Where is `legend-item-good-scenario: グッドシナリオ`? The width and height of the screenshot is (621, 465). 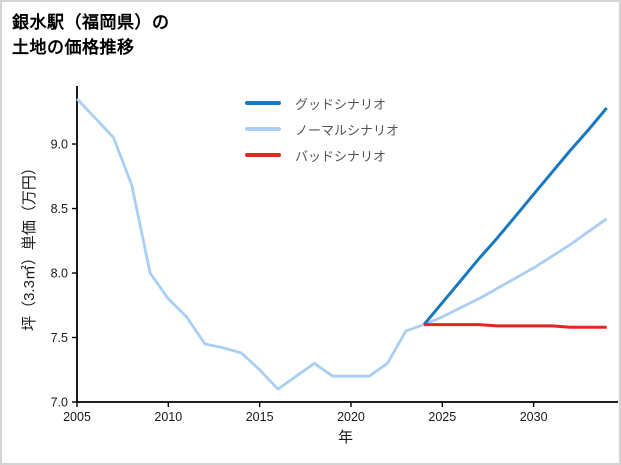
legend-item-good-scenario: グッドシナリオ is located at coordinates (322, 103).